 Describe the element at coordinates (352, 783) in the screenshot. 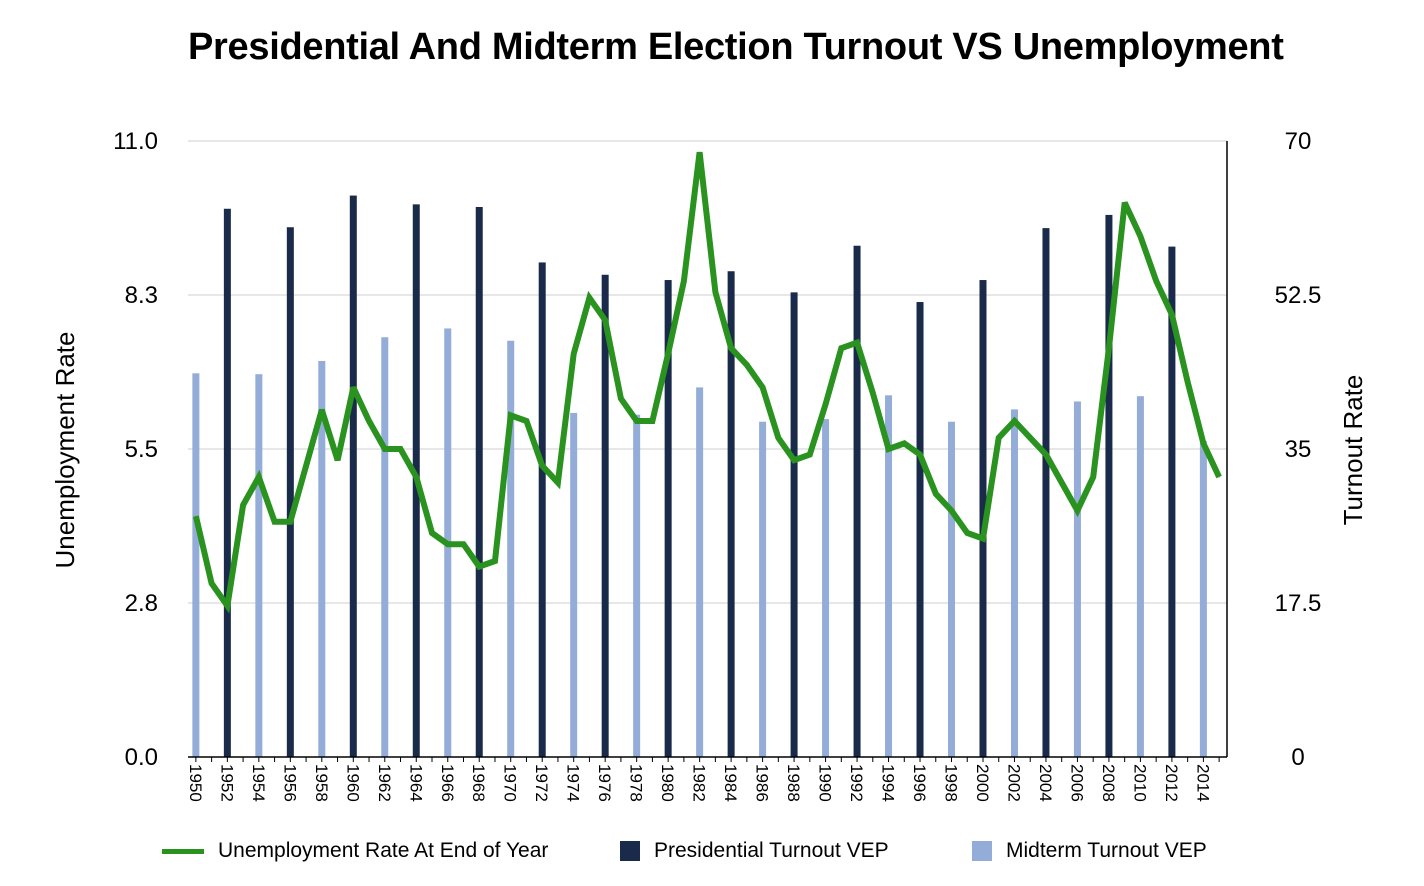

I see `x-tick-label: 1960` at that location.